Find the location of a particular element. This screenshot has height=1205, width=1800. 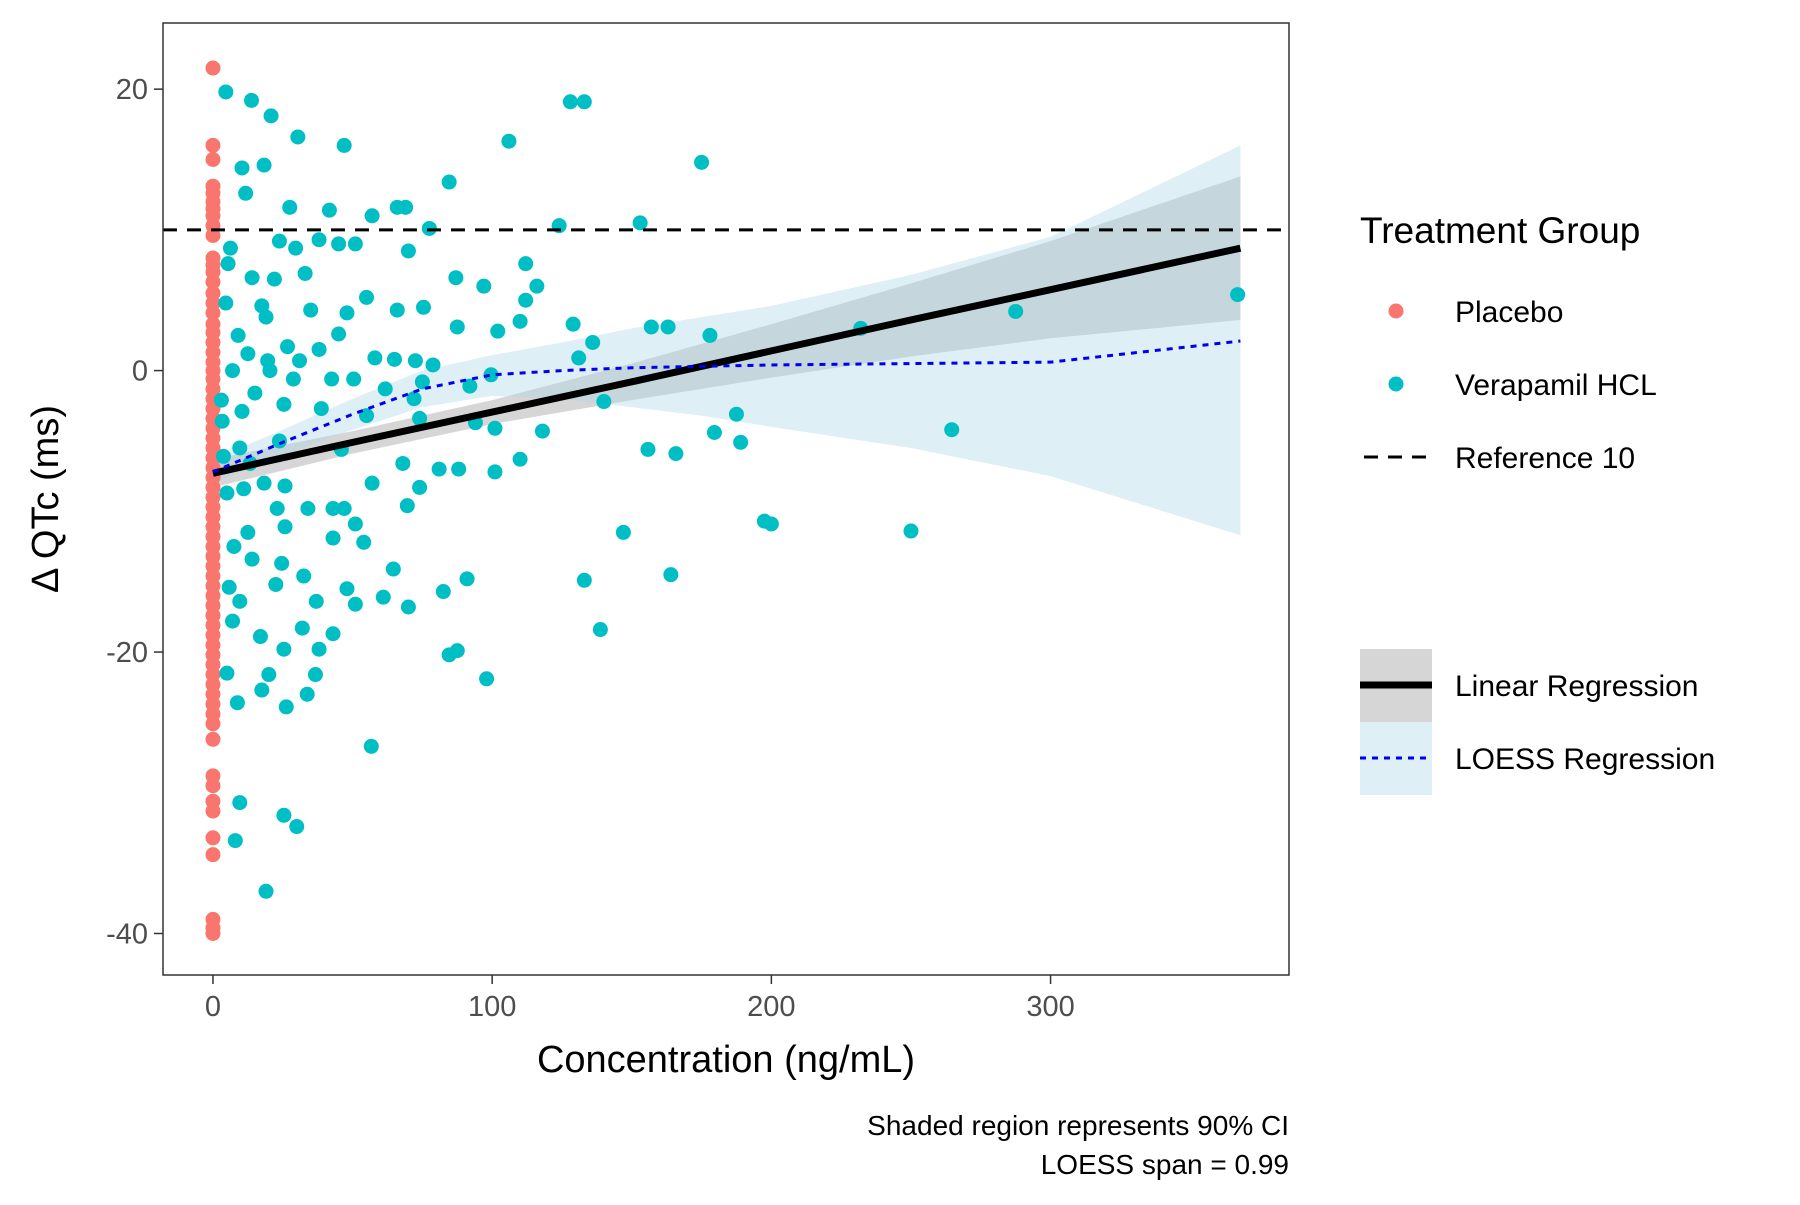

lines is located at coordinates (726, 352).